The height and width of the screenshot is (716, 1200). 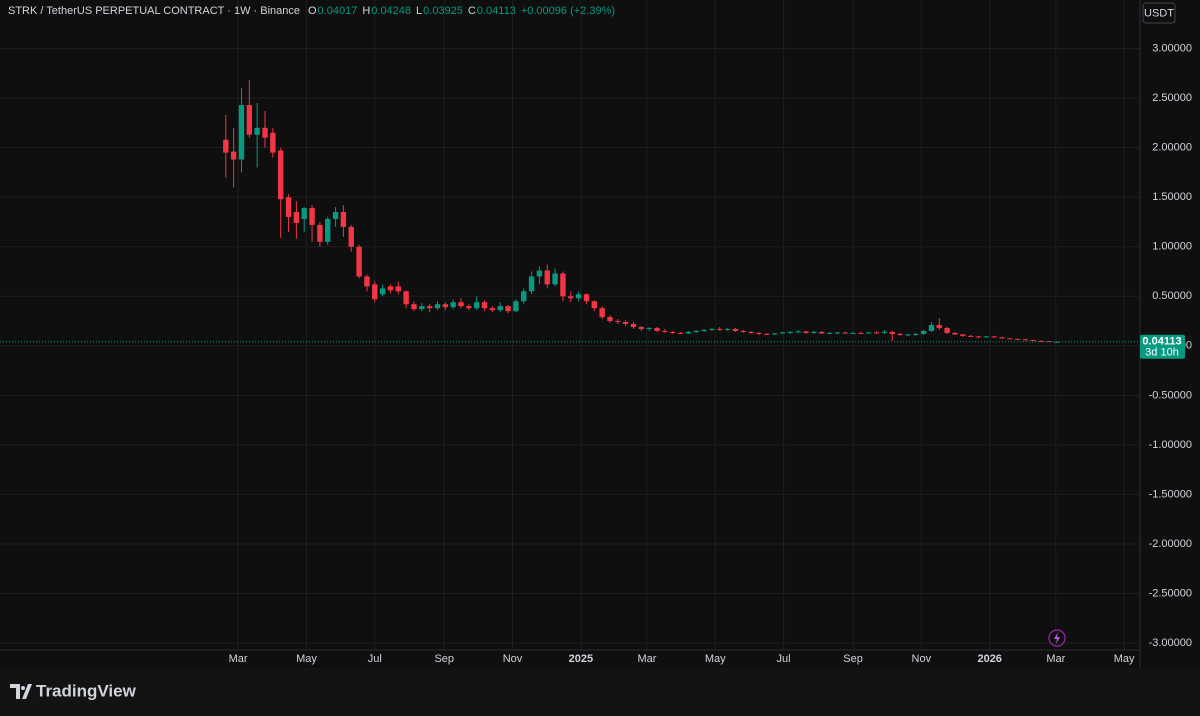 What do you see at coordinates (419, 11) in the screenshot?
I see `ohlc-letter: L` at bounding box center [419, 11].